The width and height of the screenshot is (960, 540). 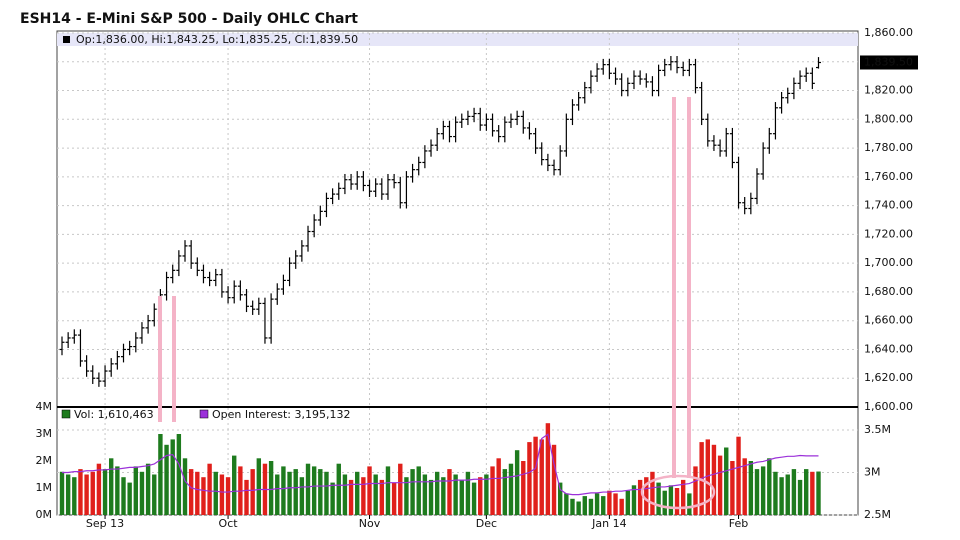 What do you see at coordinates (888, 406) in the screenshot?
I see `y-tick-label: 1,600.00` at bounding box center [888, 406].